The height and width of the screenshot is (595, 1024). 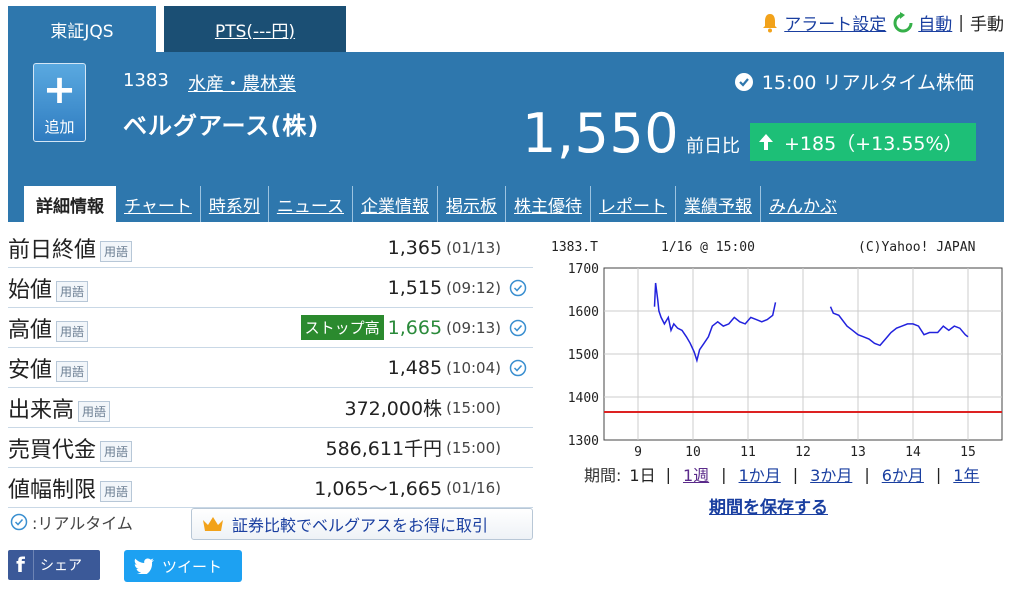 I want to click on row-trading-value: 売買代金 用語 586,611千円 (15:00), so click(x=270, y=448).